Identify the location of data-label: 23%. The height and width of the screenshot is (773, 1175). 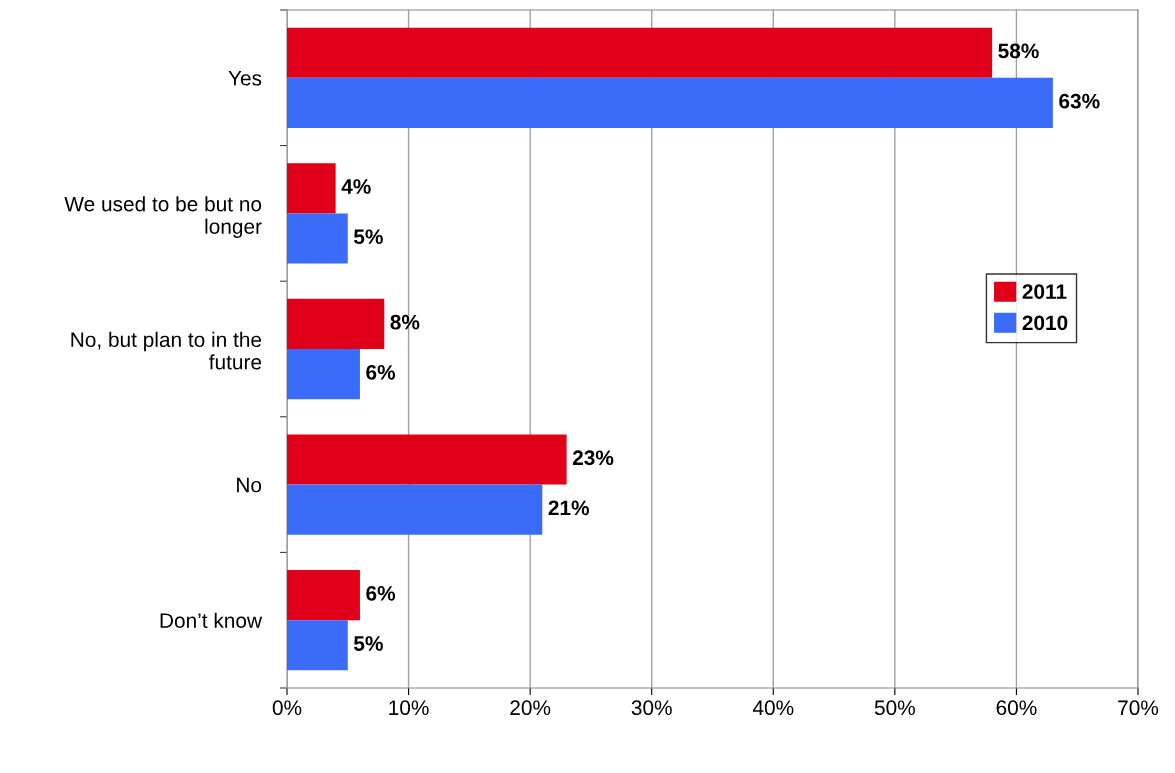
(593, 458).